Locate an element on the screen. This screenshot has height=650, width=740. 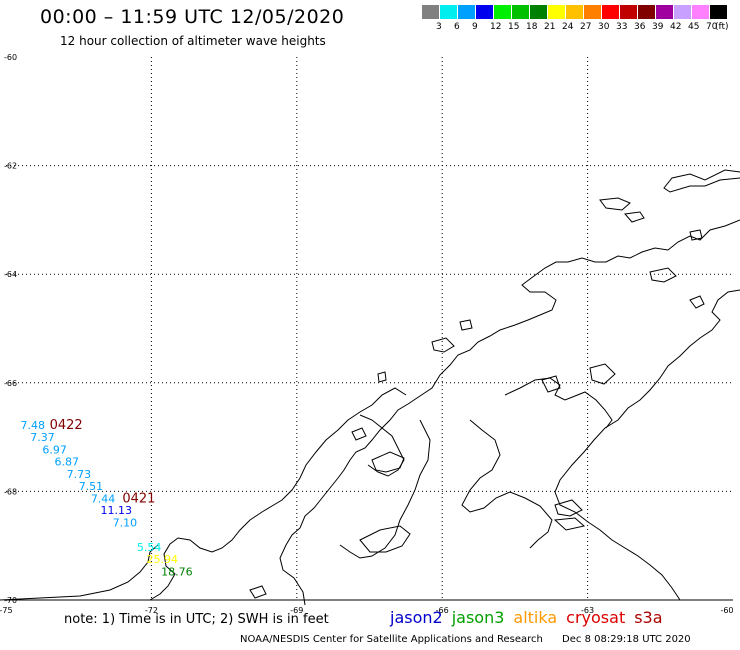
wave-height-value: 11.13 is located at coordinates (117, 510).